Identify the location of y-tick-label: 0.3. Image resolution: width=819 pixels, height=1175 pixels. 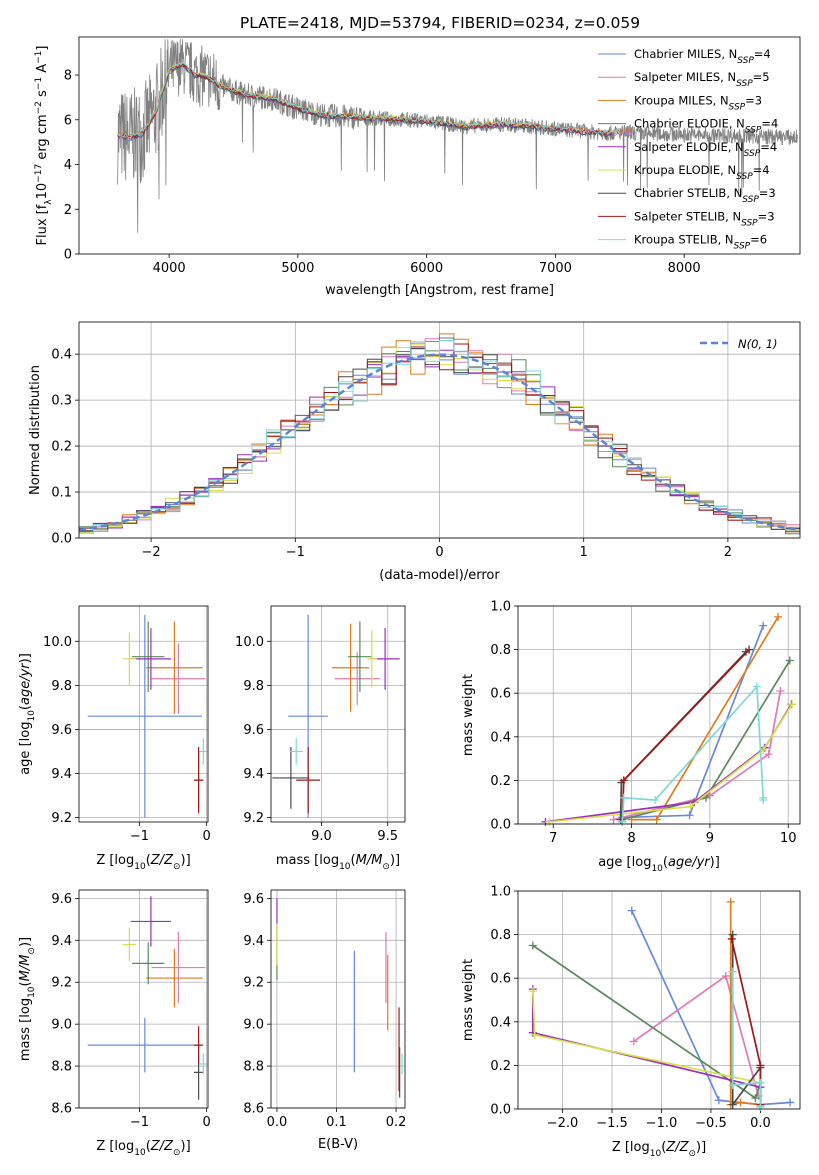
(61, 401).